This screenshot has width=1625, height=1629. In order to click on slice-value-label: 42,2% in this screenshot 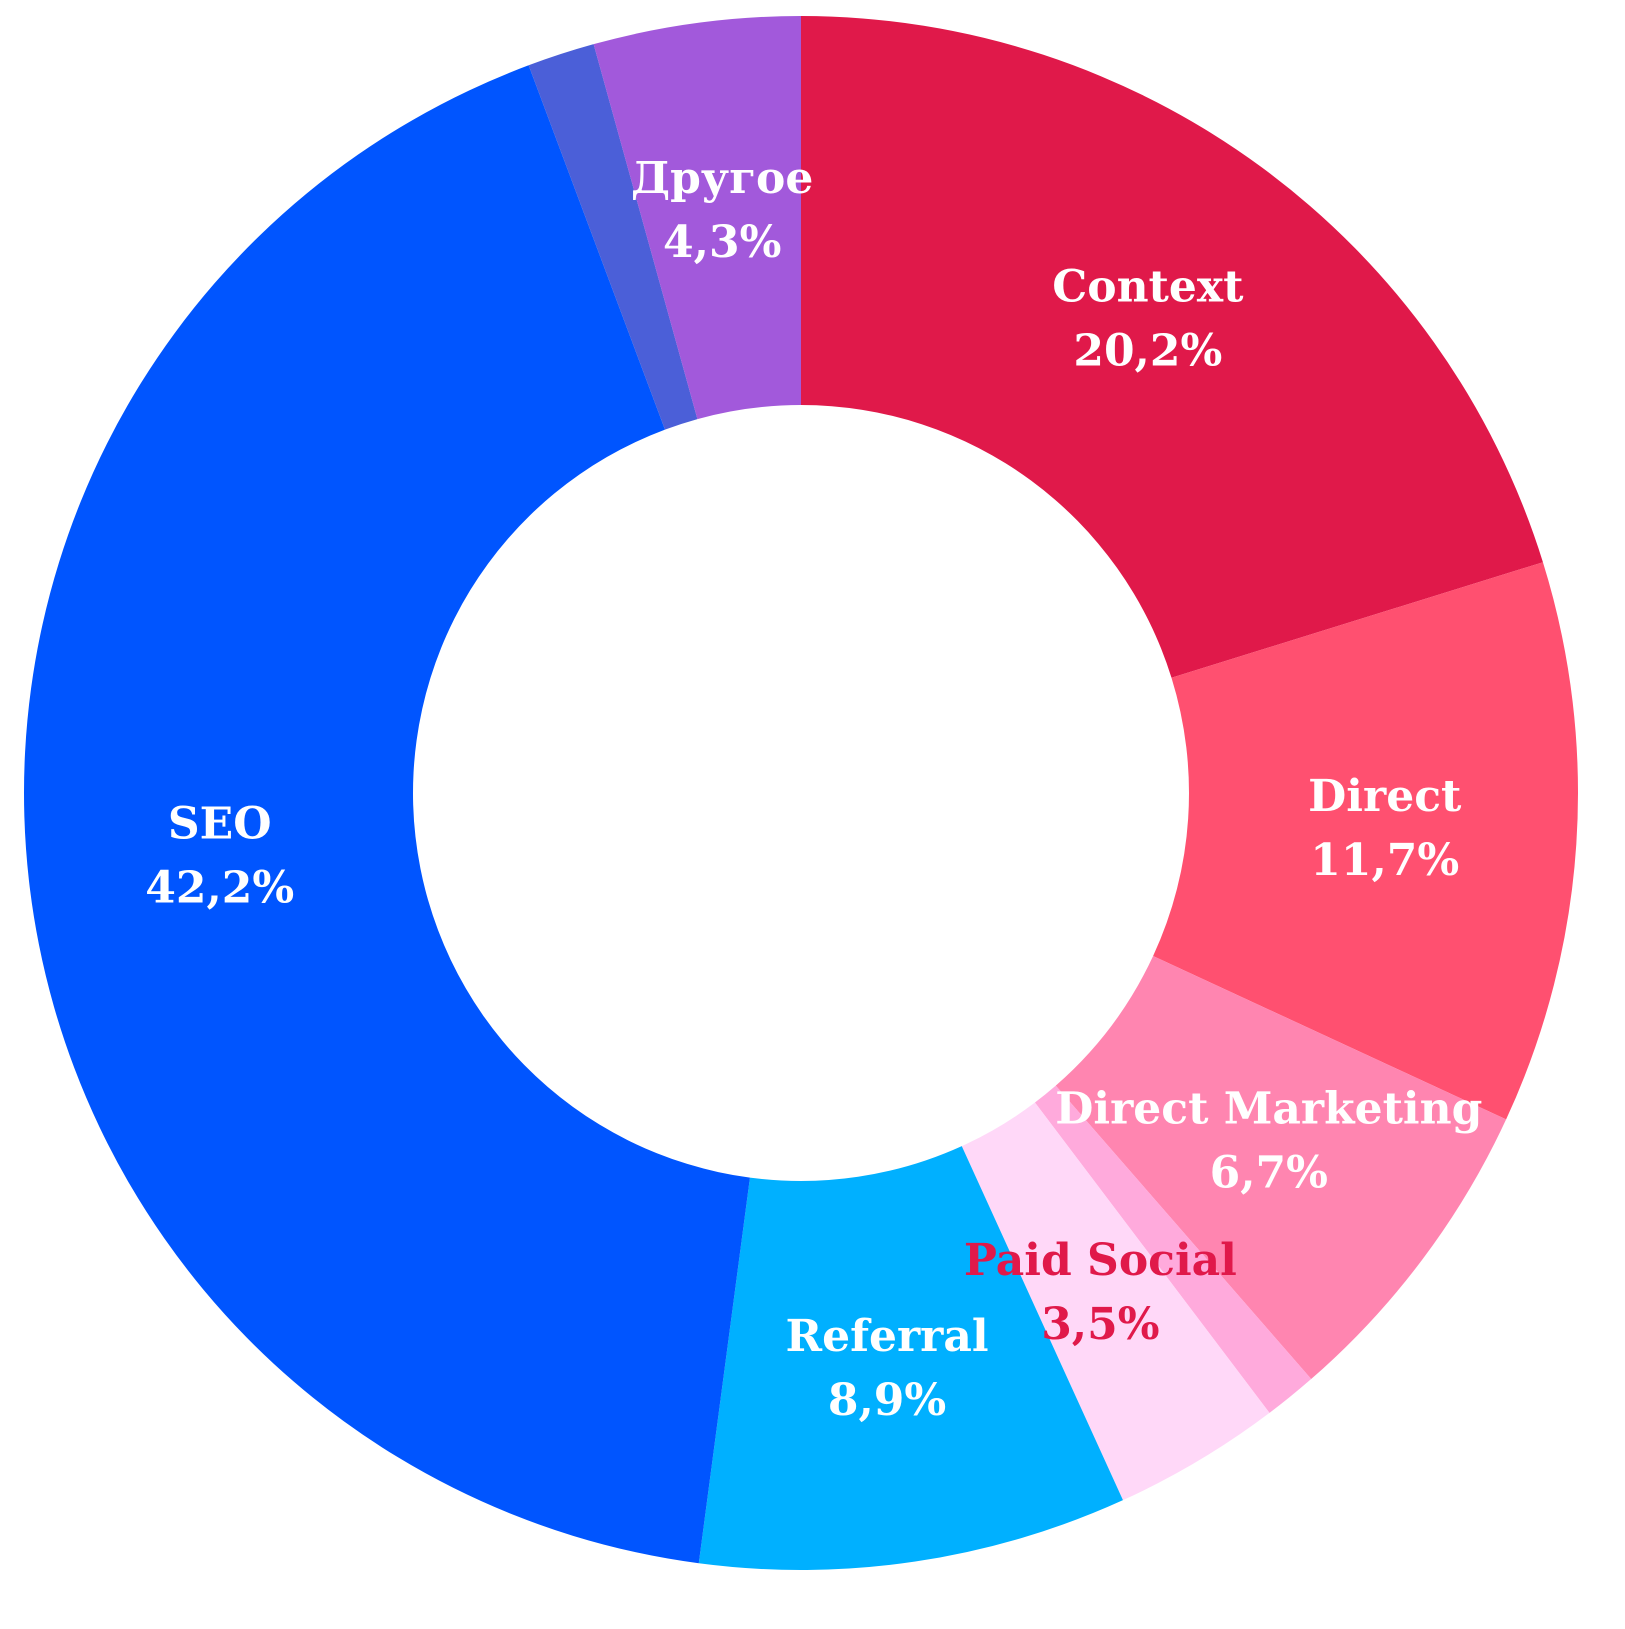, I will do `click(219, 888)`.